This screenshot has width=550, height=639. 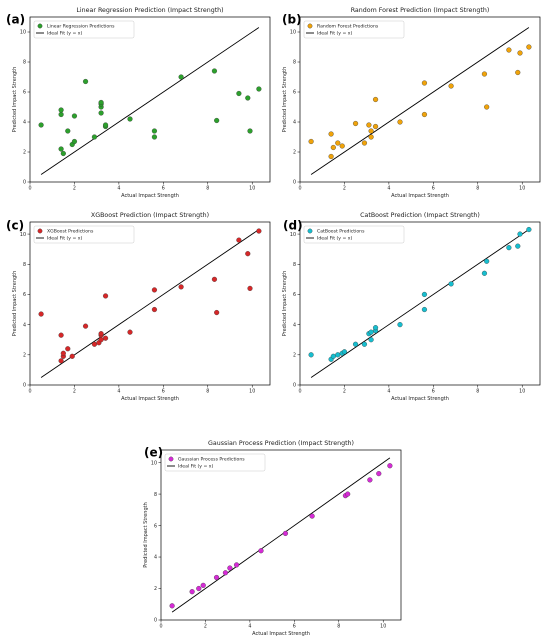 What do you see at coordinates (205, 627) in the screenshot?
I see `x-tick-label: 2` at bounding box center [205, 627].